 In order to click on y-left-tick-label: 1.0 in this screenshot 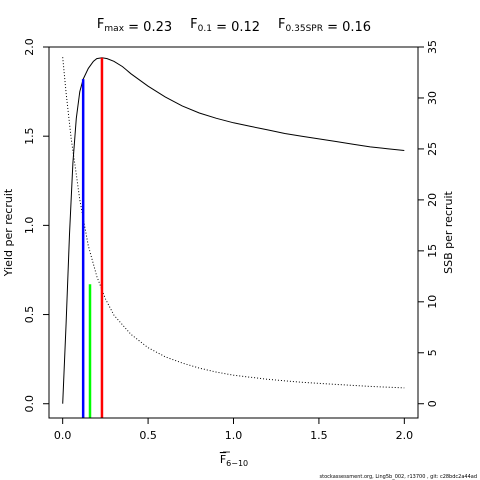, I will do `click(29, 226)`.